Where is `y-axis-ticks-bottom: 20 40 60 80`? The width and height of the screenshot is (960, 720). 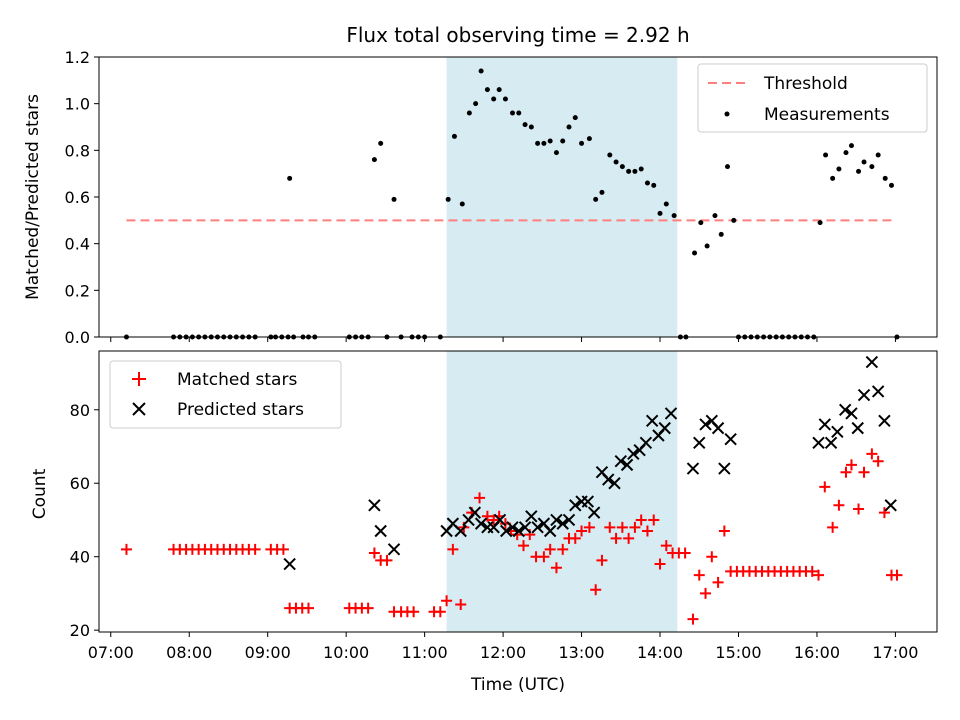 y-axis-ticks-bottom: 20 40 60 80 is located at coordinates (84, 520).